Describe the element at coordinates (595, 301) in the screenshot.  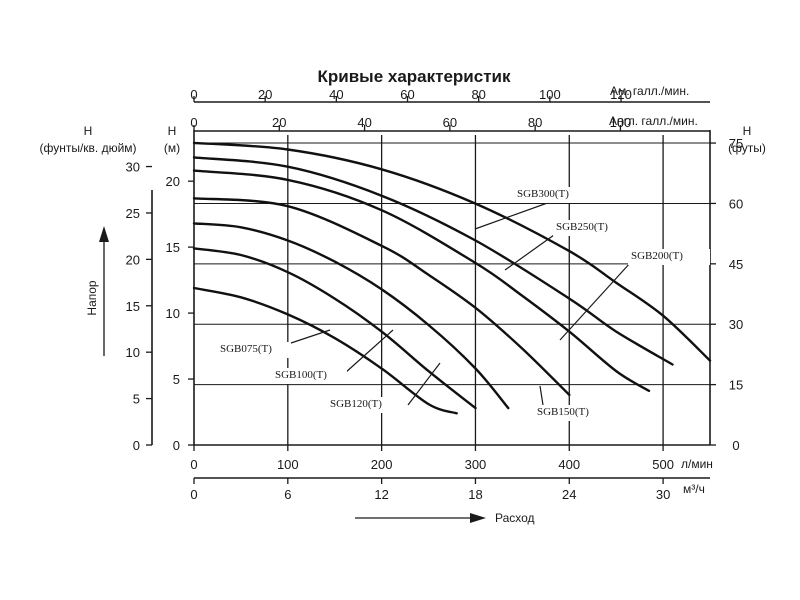
I see `leader-sgb200-t` at that location.